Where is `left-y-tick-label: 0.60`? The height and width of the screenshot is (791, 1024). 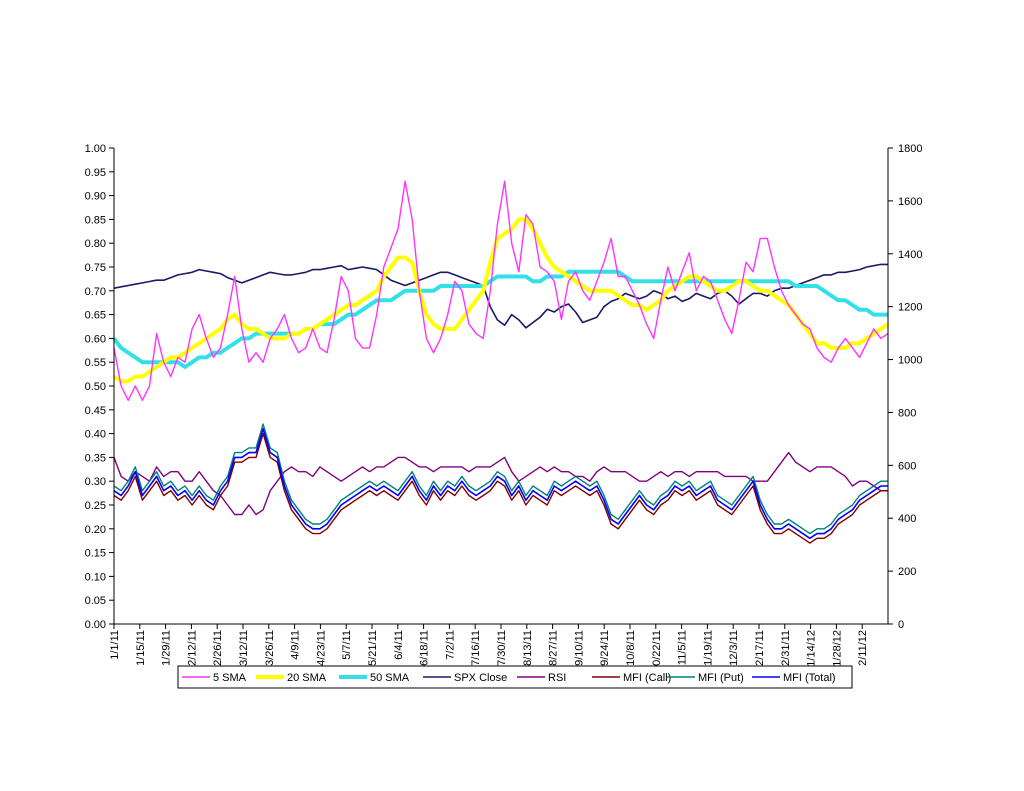 left-y-tick-label: 0.60 is located at coordinates (95, 339).